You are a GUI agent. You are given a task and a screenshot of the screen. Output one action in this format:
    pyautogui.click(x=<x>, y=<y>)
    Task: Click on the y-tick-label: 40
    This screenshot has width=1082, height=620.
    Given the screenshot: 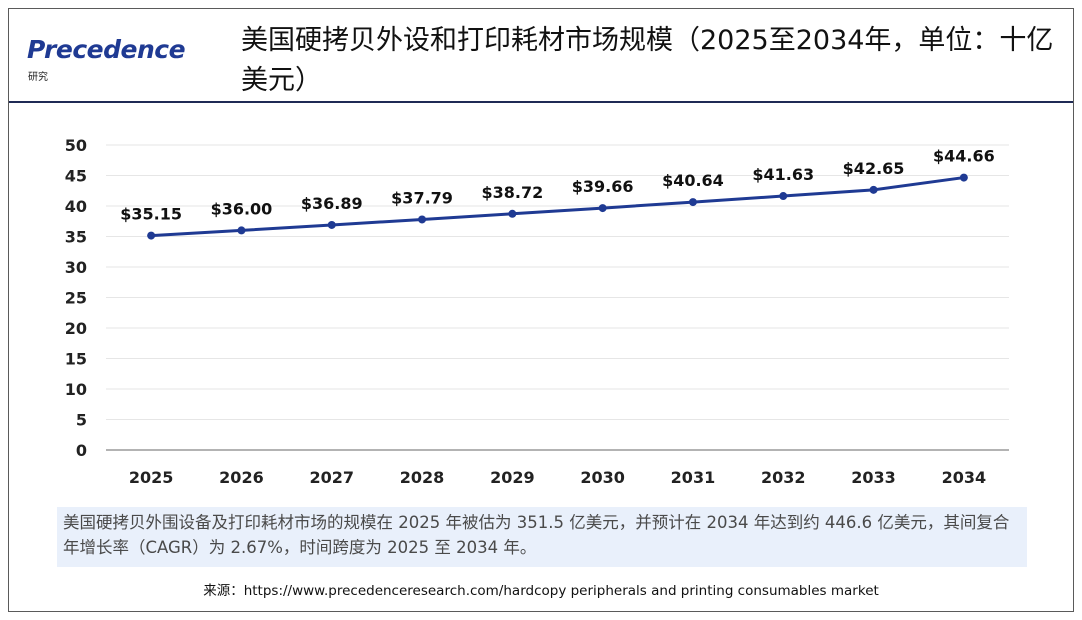 What is the action you would take?
    pyautogui.click(x=76, y=206)
    